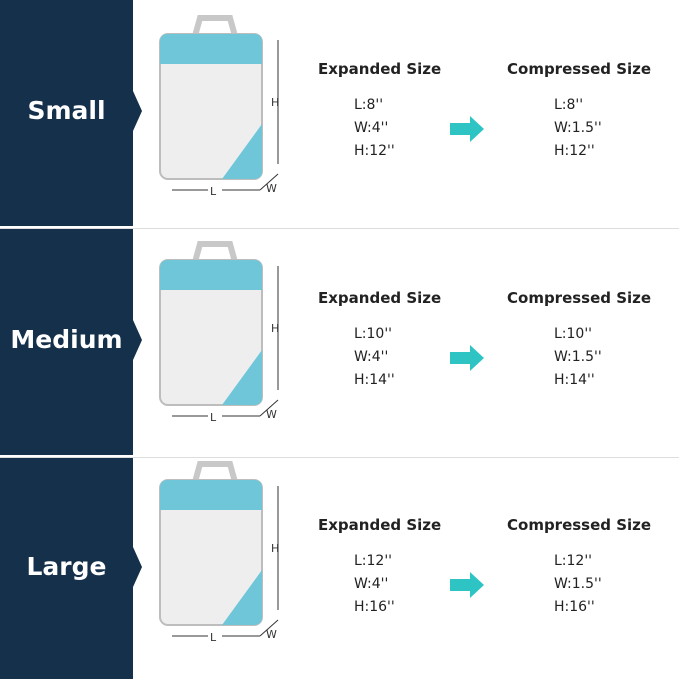 The image size is (679, 679). What do you see at coordinates (374, 380) in the screenshot?
I see `expanded-dimension: H:14''` at bounding box center [374, 380].